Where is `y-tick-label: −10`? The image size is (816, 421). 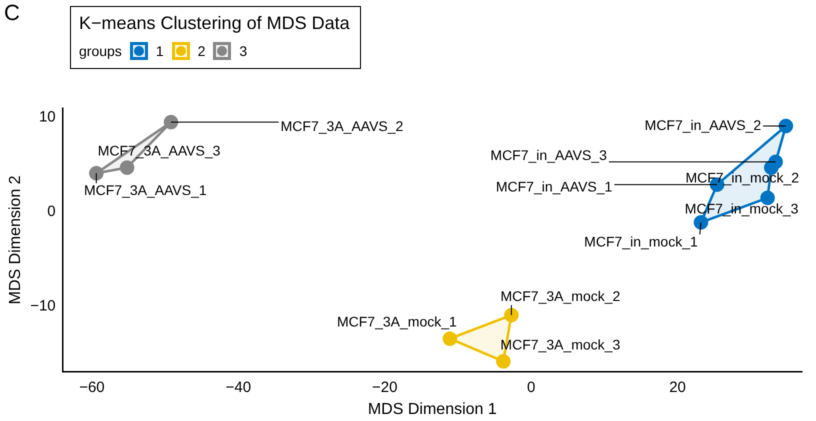 y-tick-label: −10 is located at coordinates (43, 306).